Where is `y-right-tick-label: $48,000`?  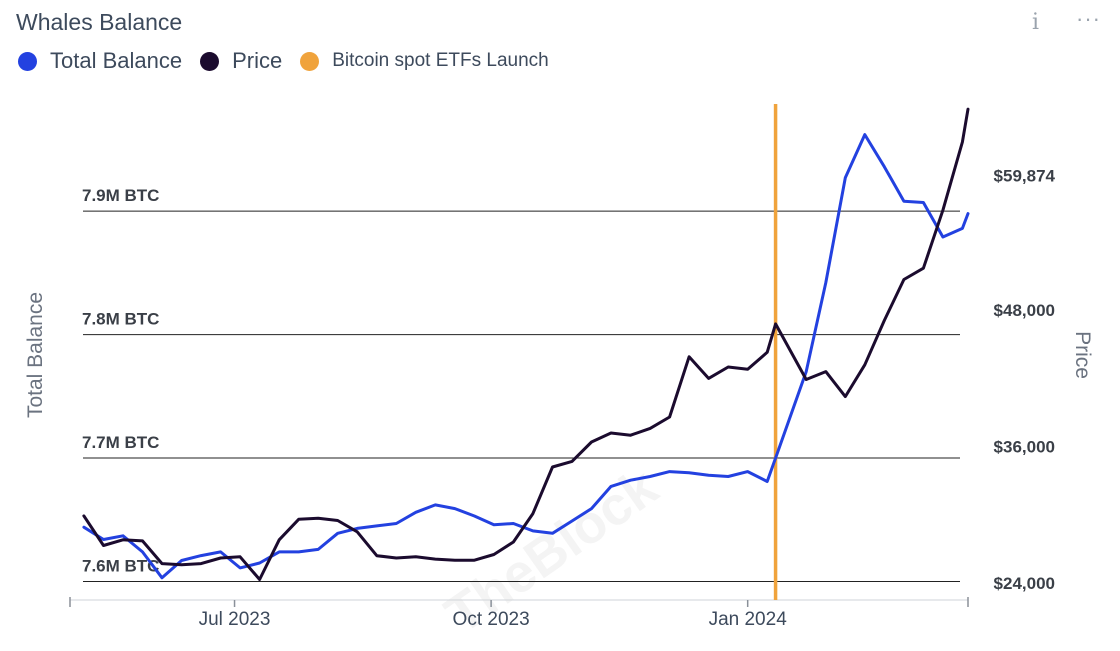 y-right-tick-label: $48,000 is located at coordinates (1024, 310).